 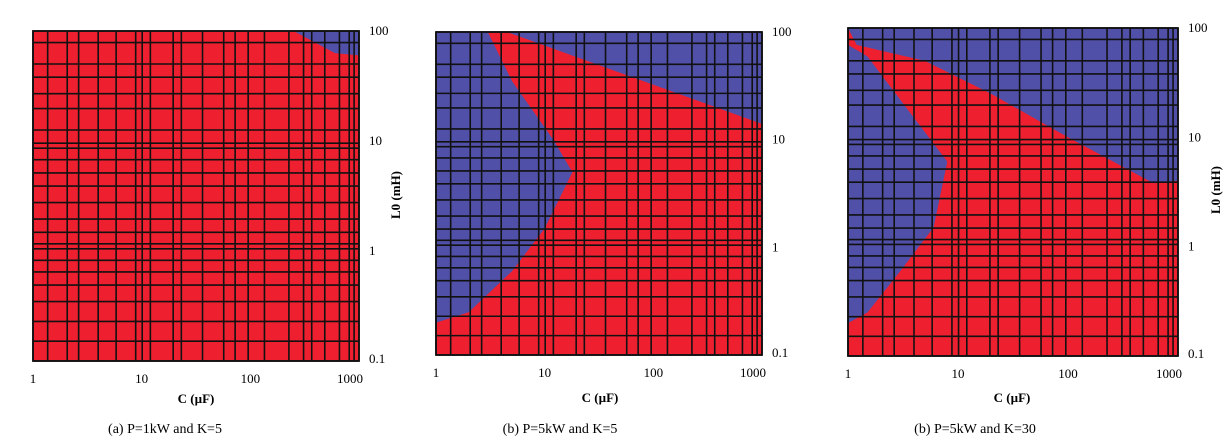 What do you see at coordinates (560, 429) in the screenshot?
I see `panel-caption: (b) P=5kW and K=5` at bounding box center [560, 429].